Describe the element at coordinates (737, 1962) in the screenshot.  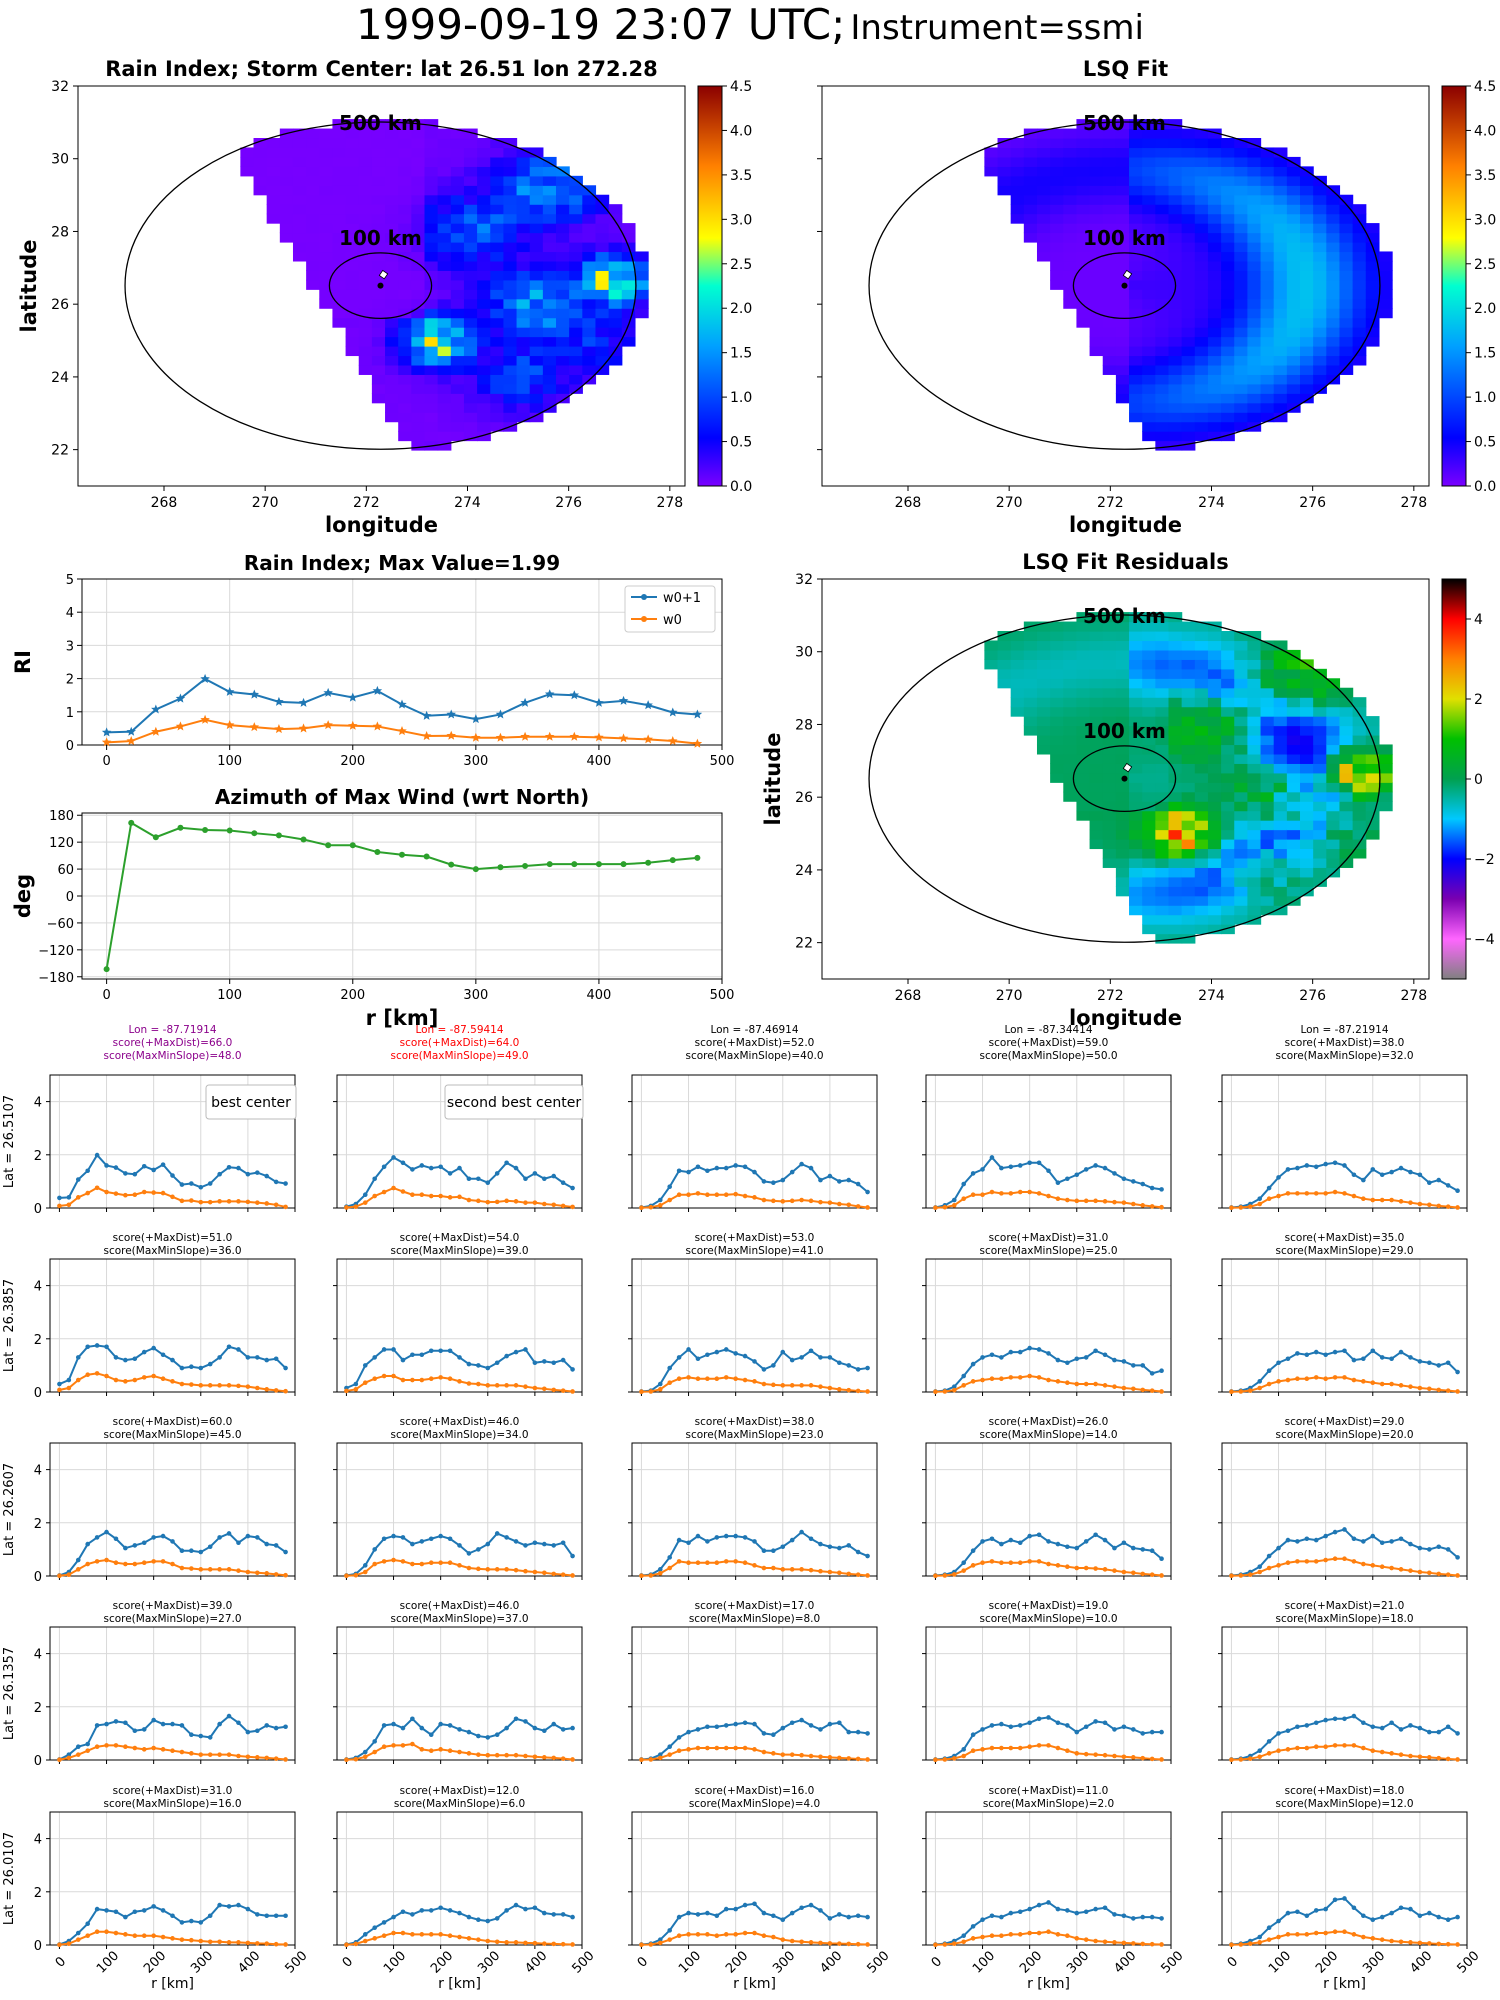
I see `grid-r5-c3-xtick-label: 200` at that location.